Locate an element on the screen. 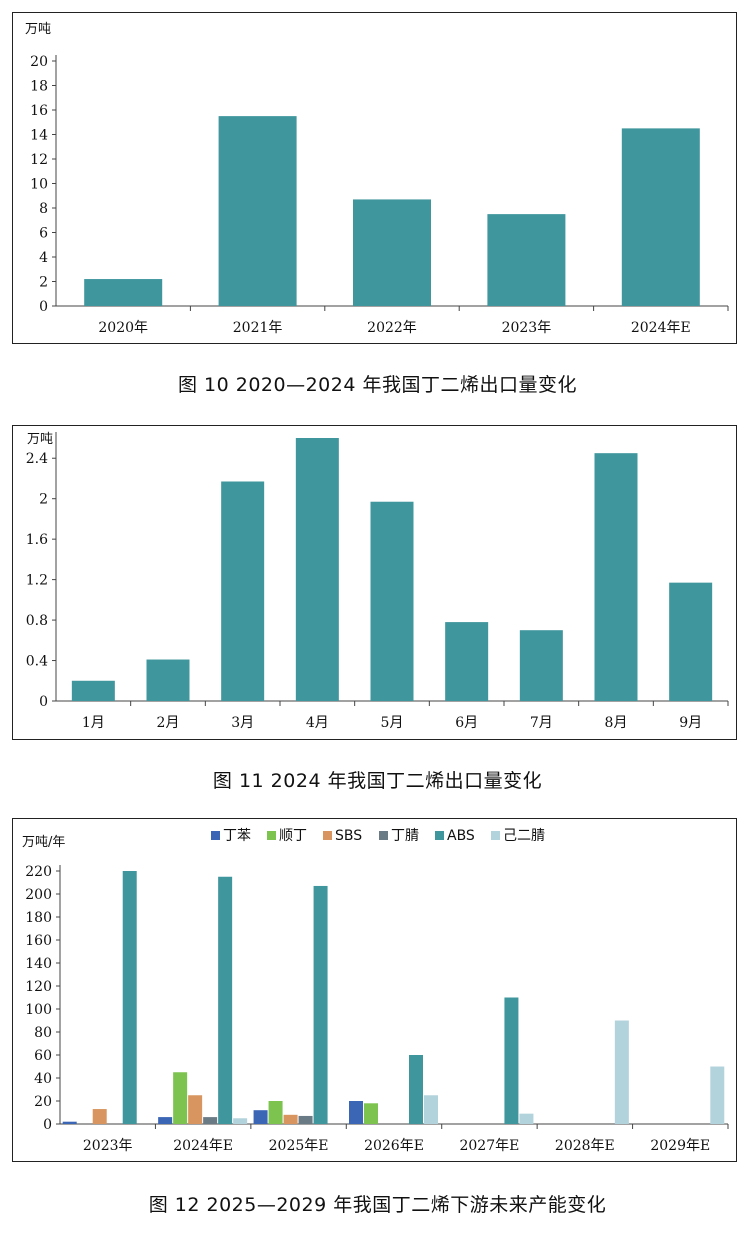 This screenshot has height=1244, width=755. x-tick-label: 2025年E is located at coordinates (299, 1146).